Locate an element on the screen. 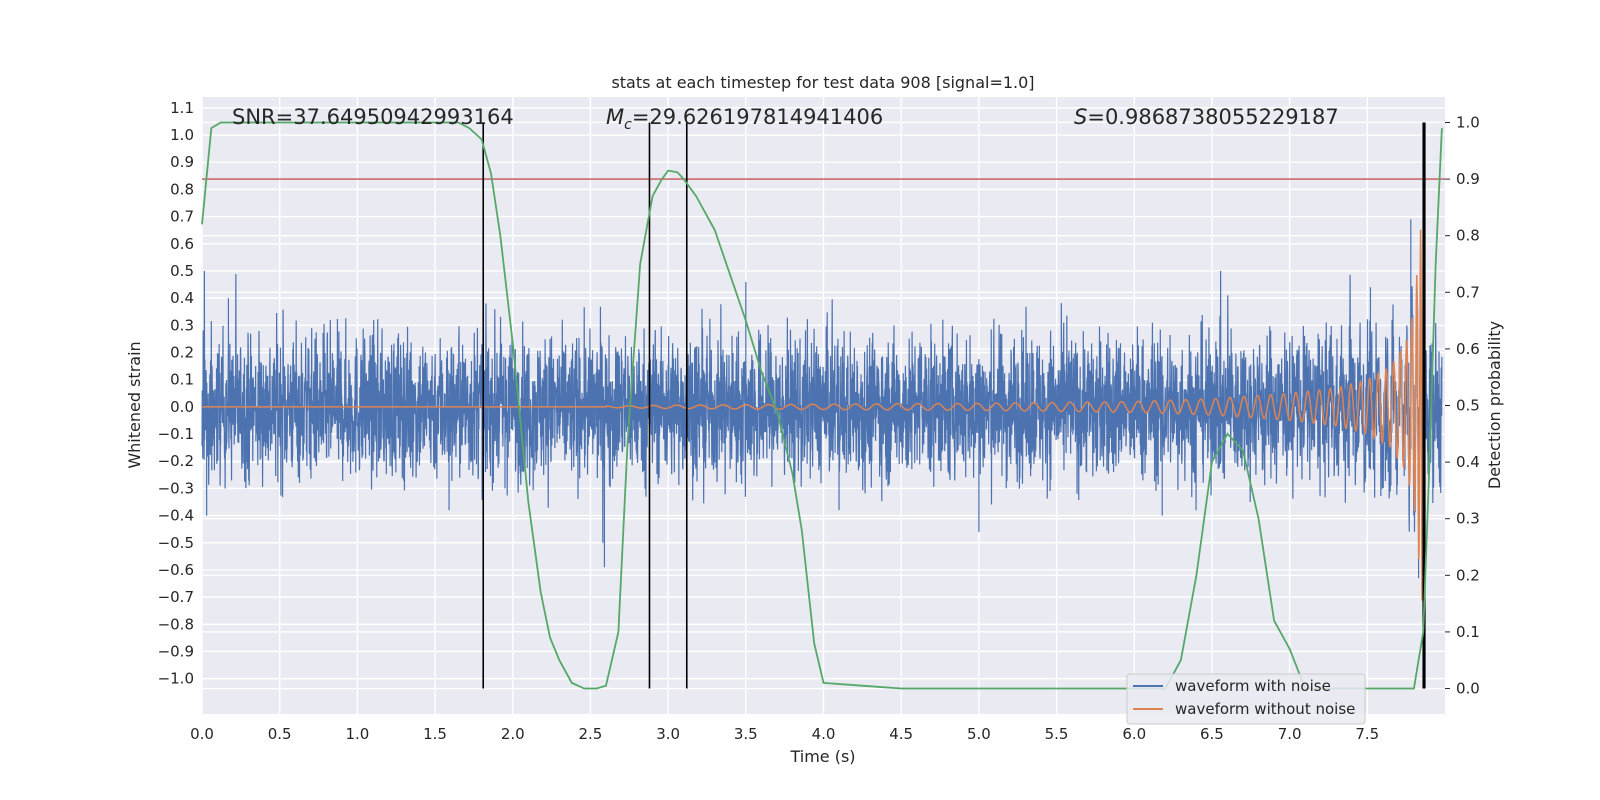 The height and width of the screenshot is (800, 1600). s-statistic-annotation: S=0.9868738055229187 is located at coordinates (1206, 117).